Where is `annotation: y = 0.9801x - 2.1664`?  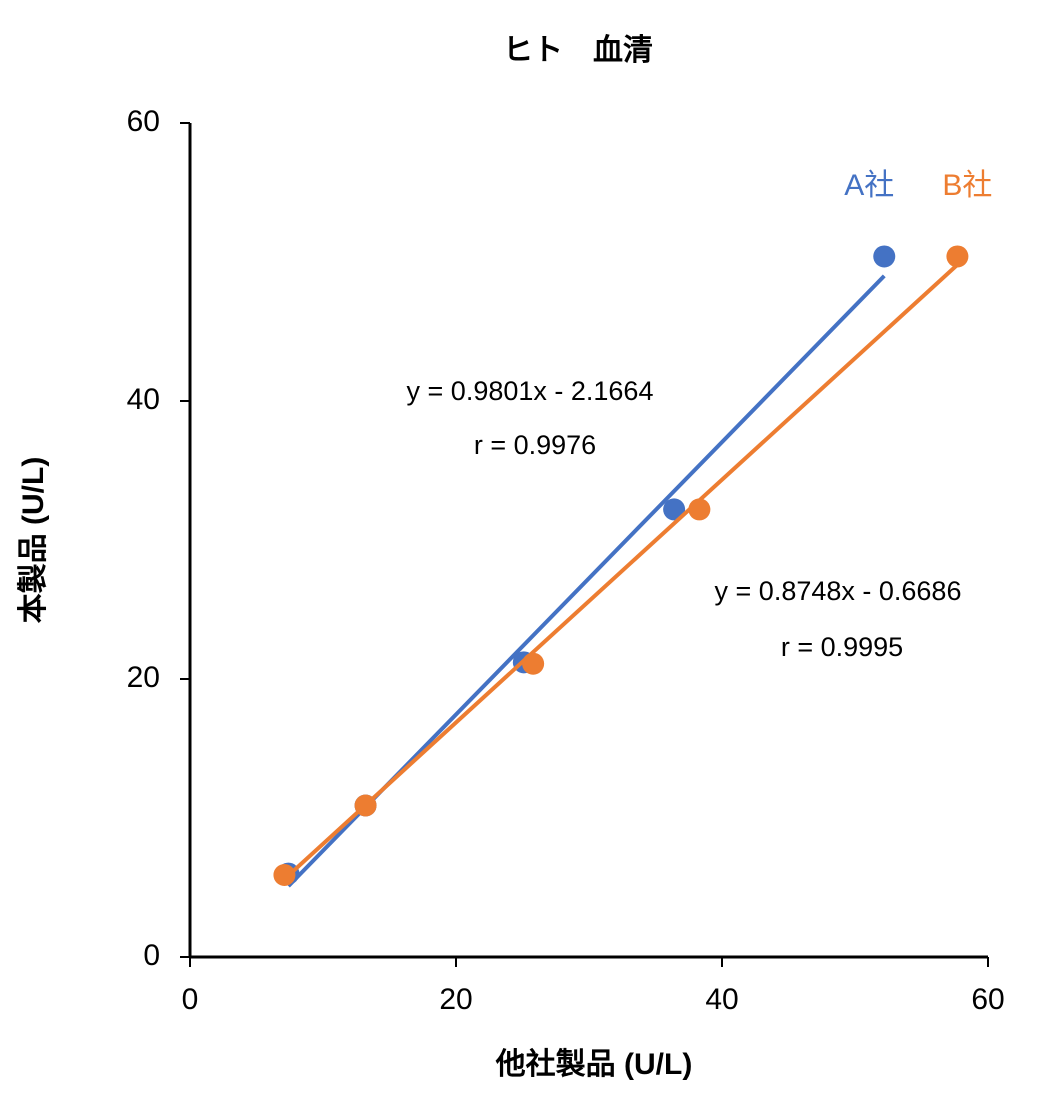
annotation: y = 0.9801x - 2.1664 is located at coordinates (530, 391).